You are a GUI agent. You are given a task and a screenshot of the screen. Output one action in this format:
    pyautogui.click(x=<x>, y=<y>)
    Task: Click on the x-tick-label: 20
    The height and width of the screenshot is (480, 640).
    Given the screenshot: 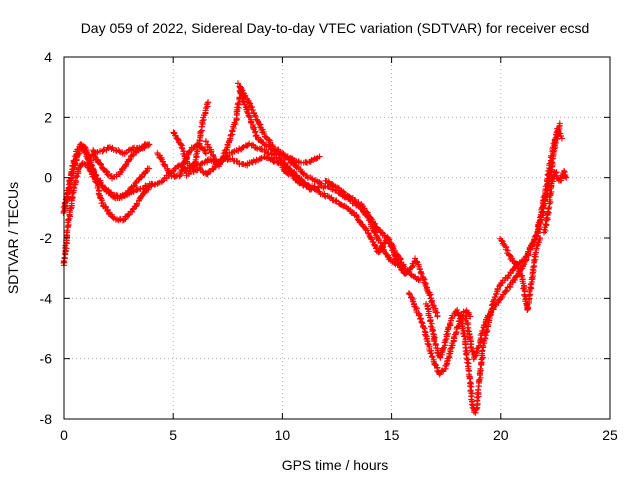 What is the action you would take?
    pyautogui.click(x=501, y=435)
    